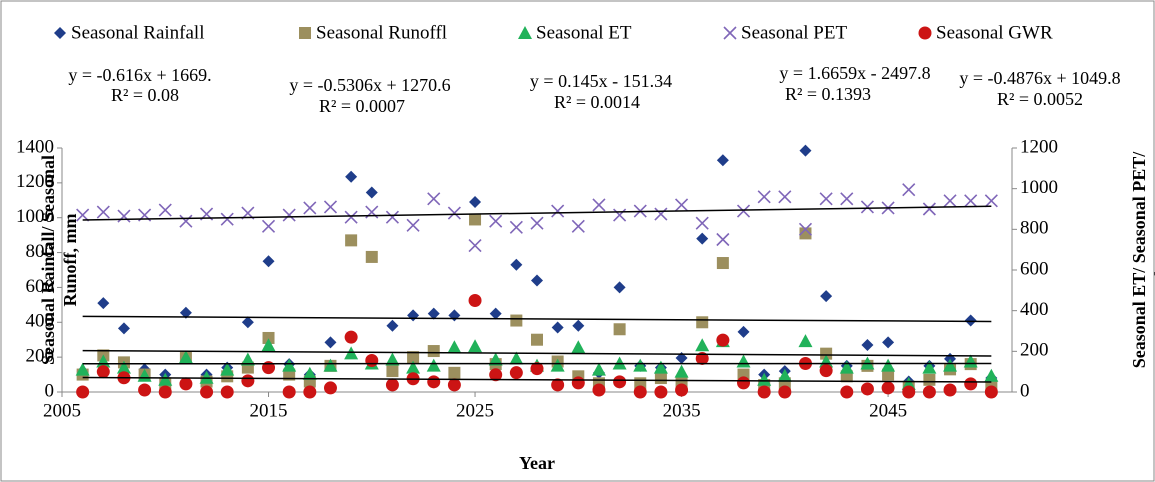  I want to click on legend-label: Seasonal PET, so click(794, 32).